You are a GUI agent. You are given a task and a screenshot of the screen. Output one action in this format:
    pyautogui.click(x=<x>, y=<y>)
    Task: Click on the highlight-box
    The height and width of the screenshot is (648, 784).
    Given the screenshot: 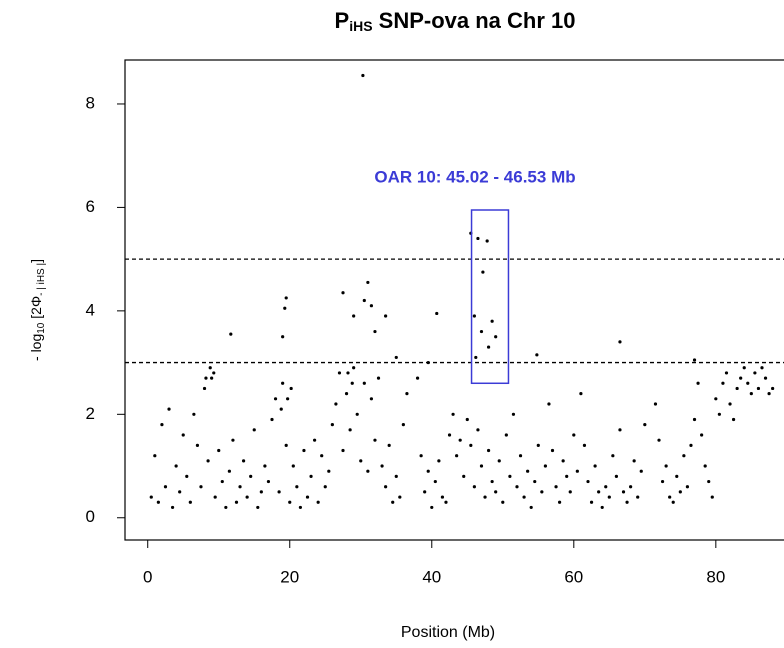 What is the action you would take?
    pyautogui.click(x=490, y=297)
    